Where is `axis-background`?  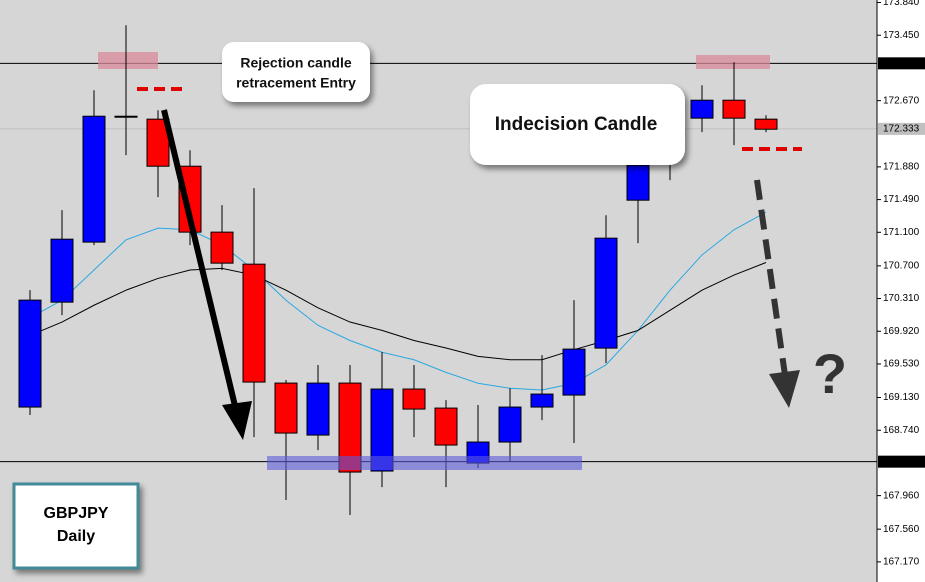
axis-background is located at coordinates (901, 291).